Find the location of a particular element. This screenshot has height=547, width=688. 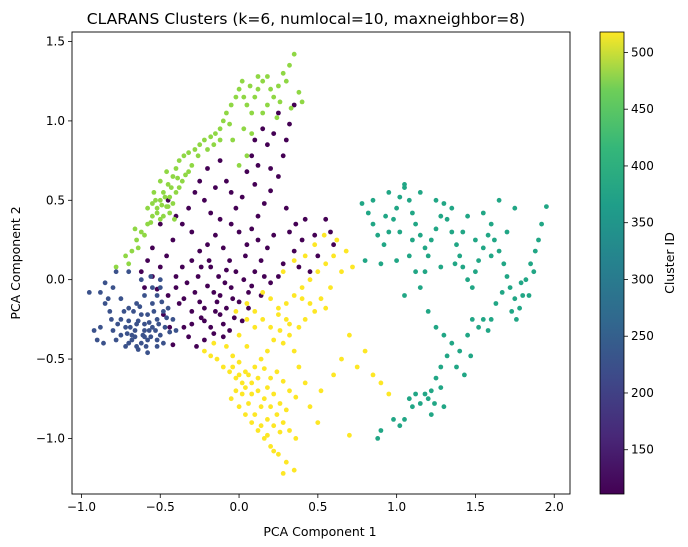

colorbar-ticks: 150 200 250 300 350 400 450 500 is located at coordinates (639, 251).